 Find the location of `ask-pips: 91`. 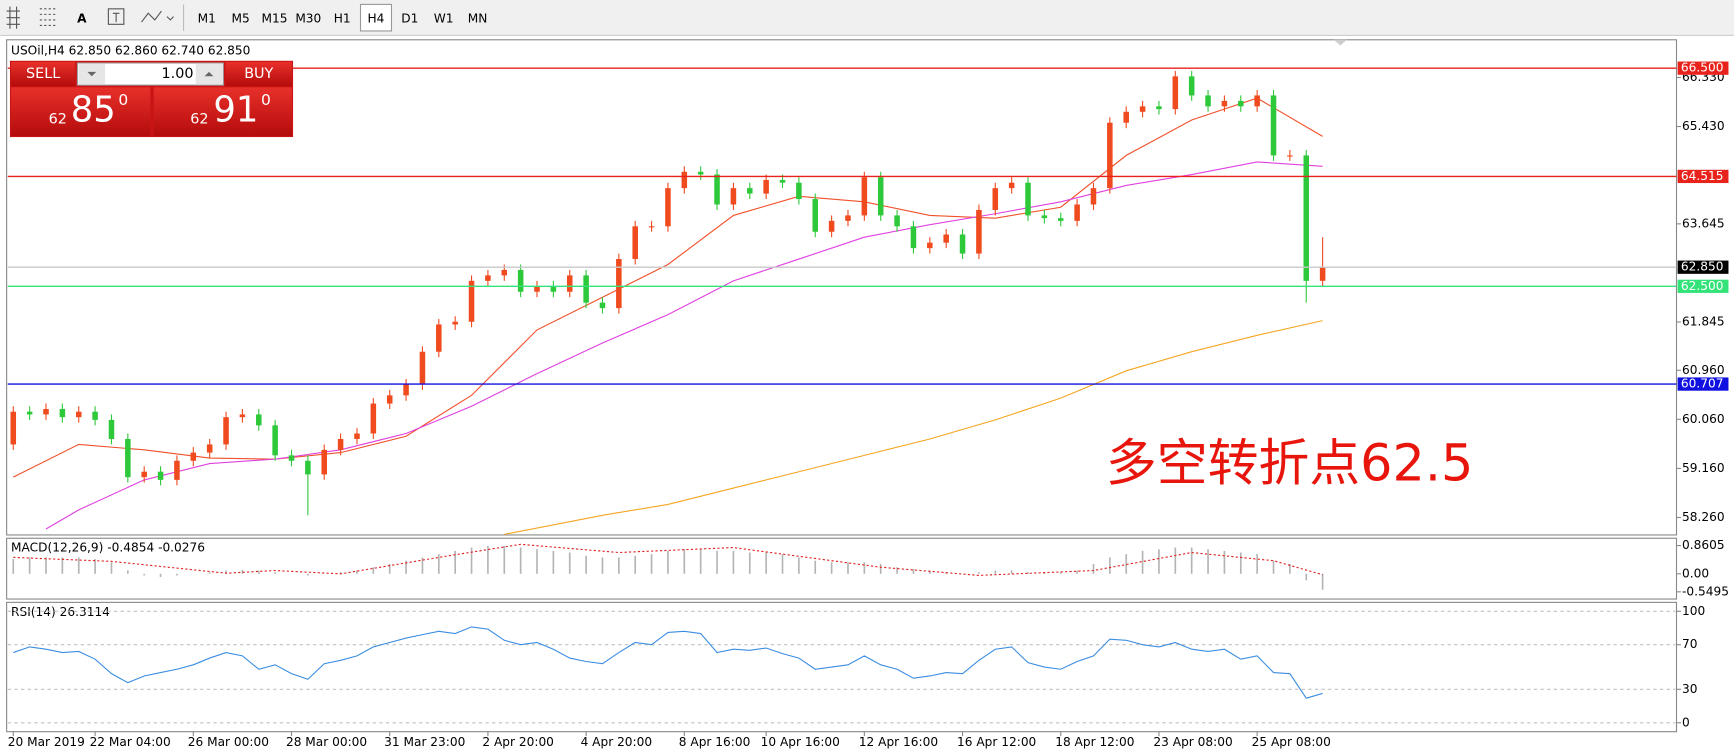

ask-pips: 91 is located at coordinates (235, 110).